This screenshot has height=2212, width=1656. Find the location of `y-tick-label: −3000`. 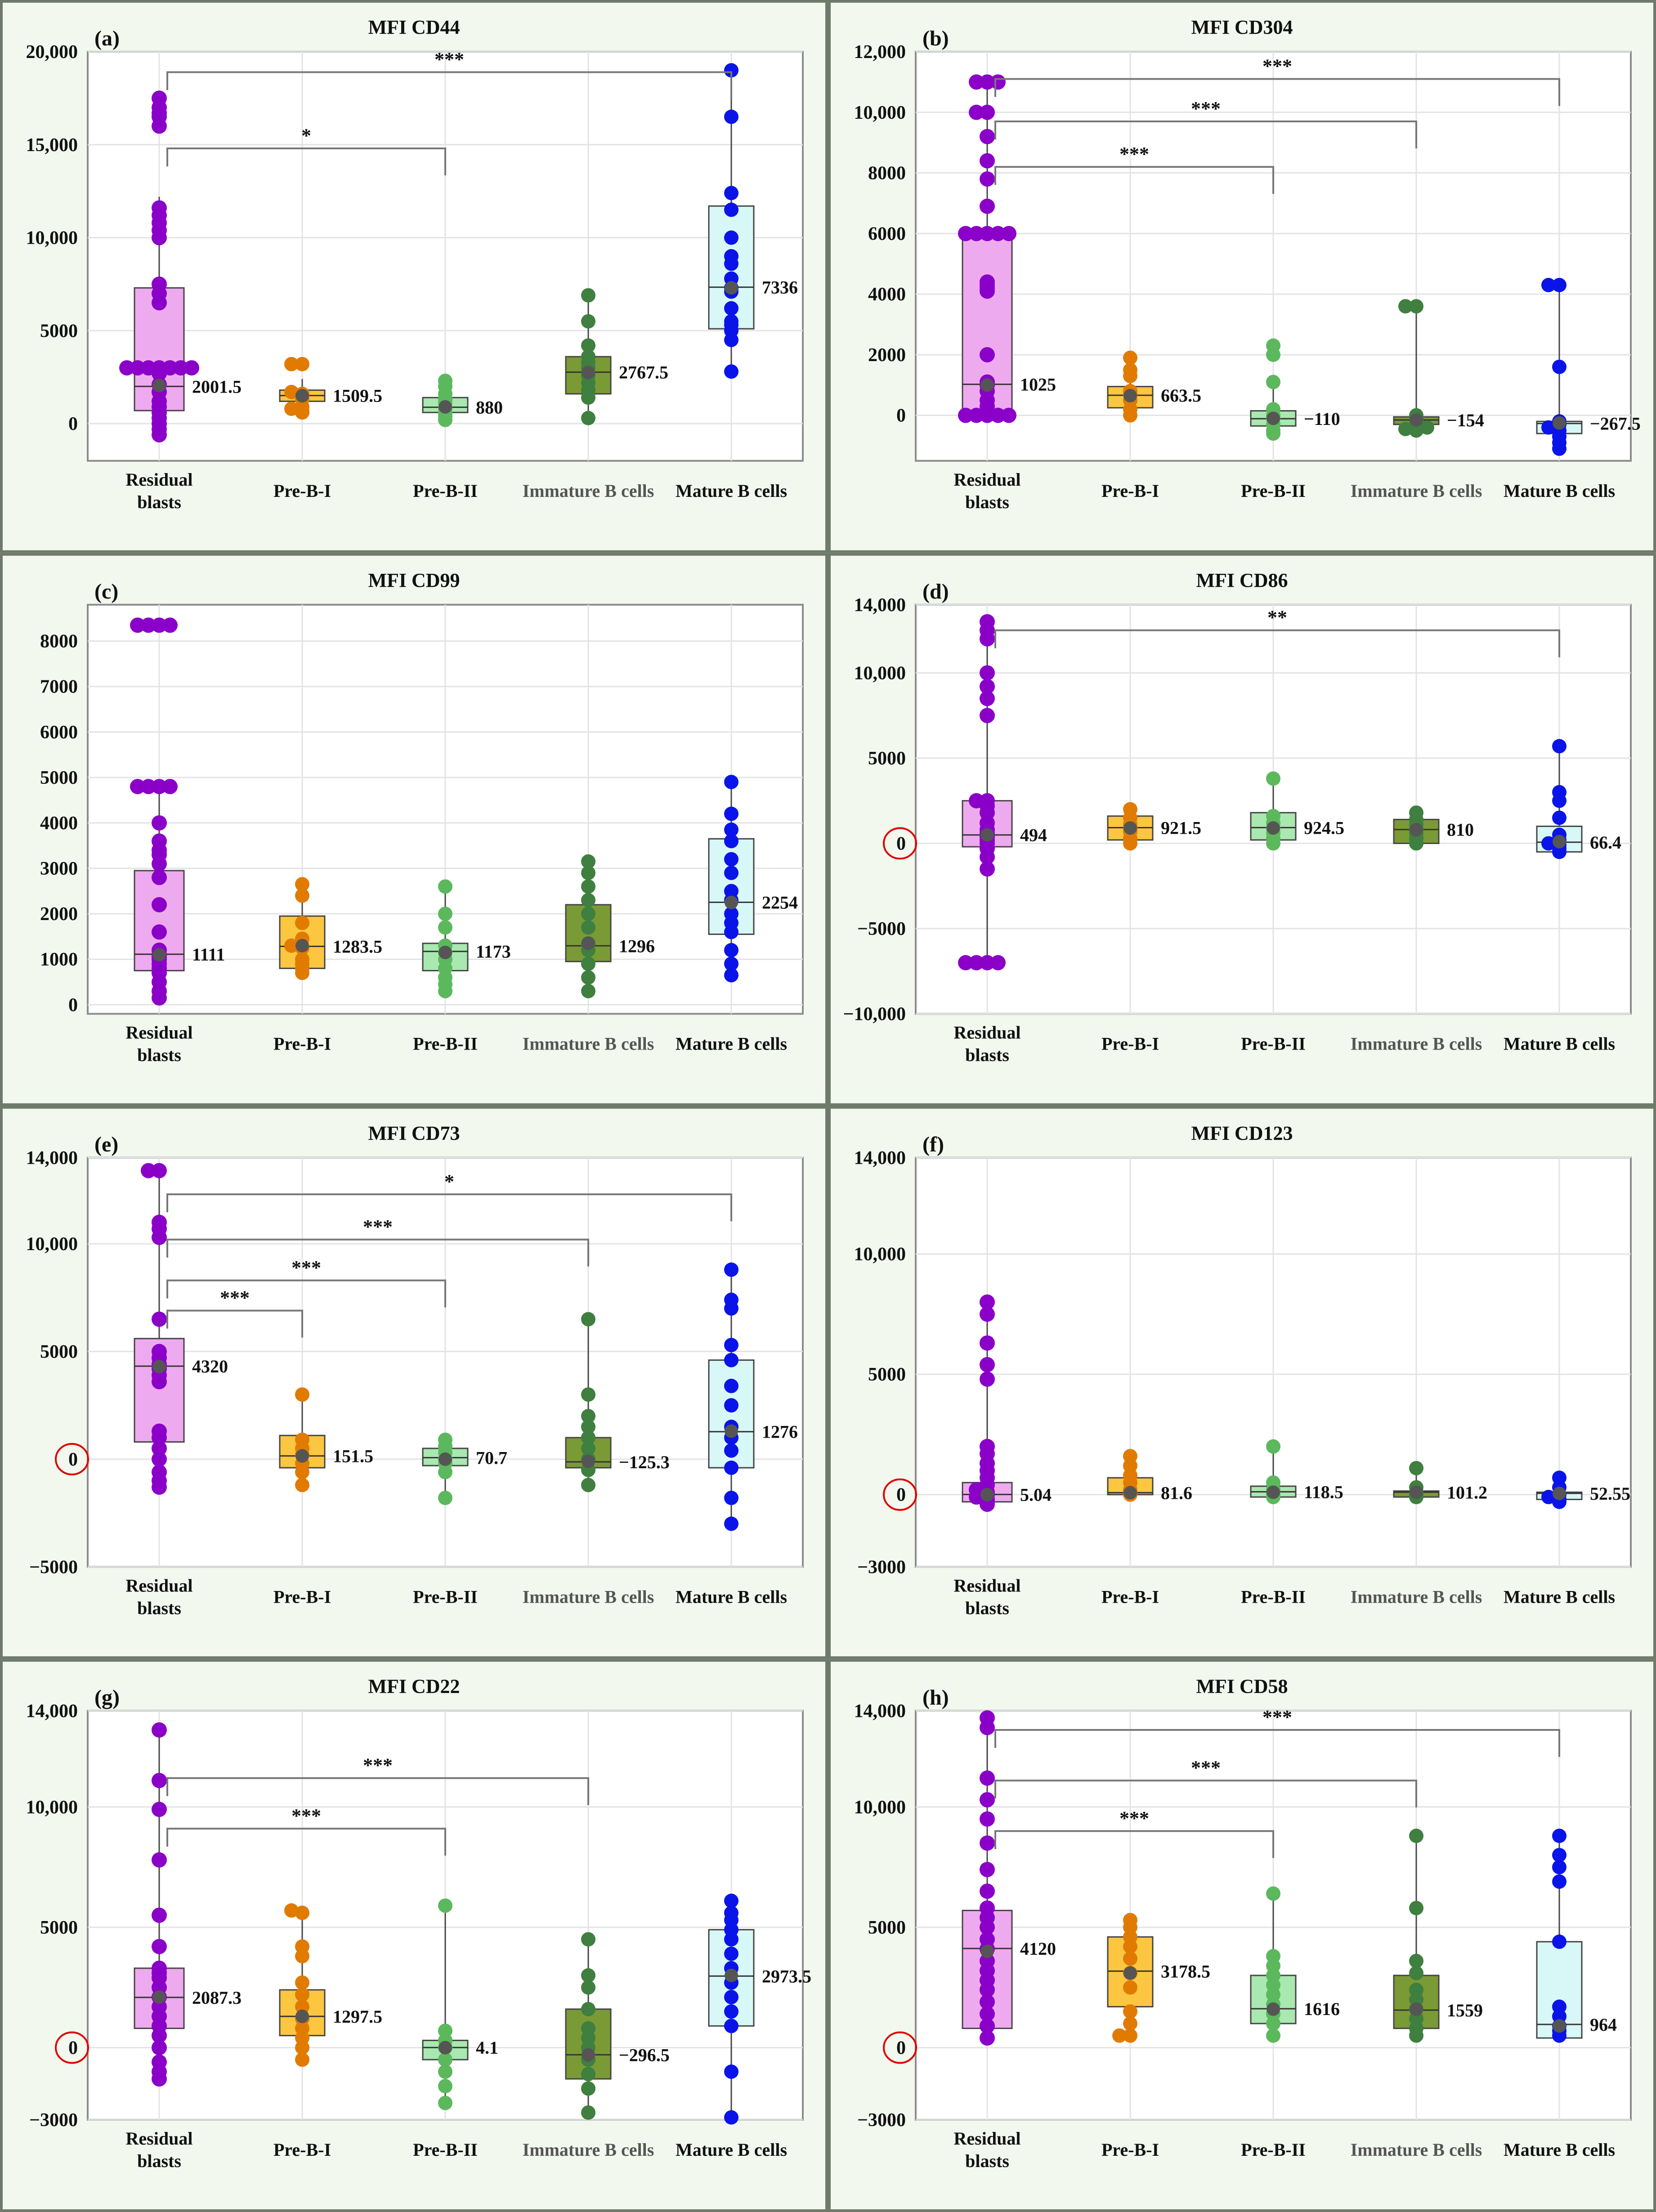

y-tick-label: −3000 is located at coordinates (881, 1567).